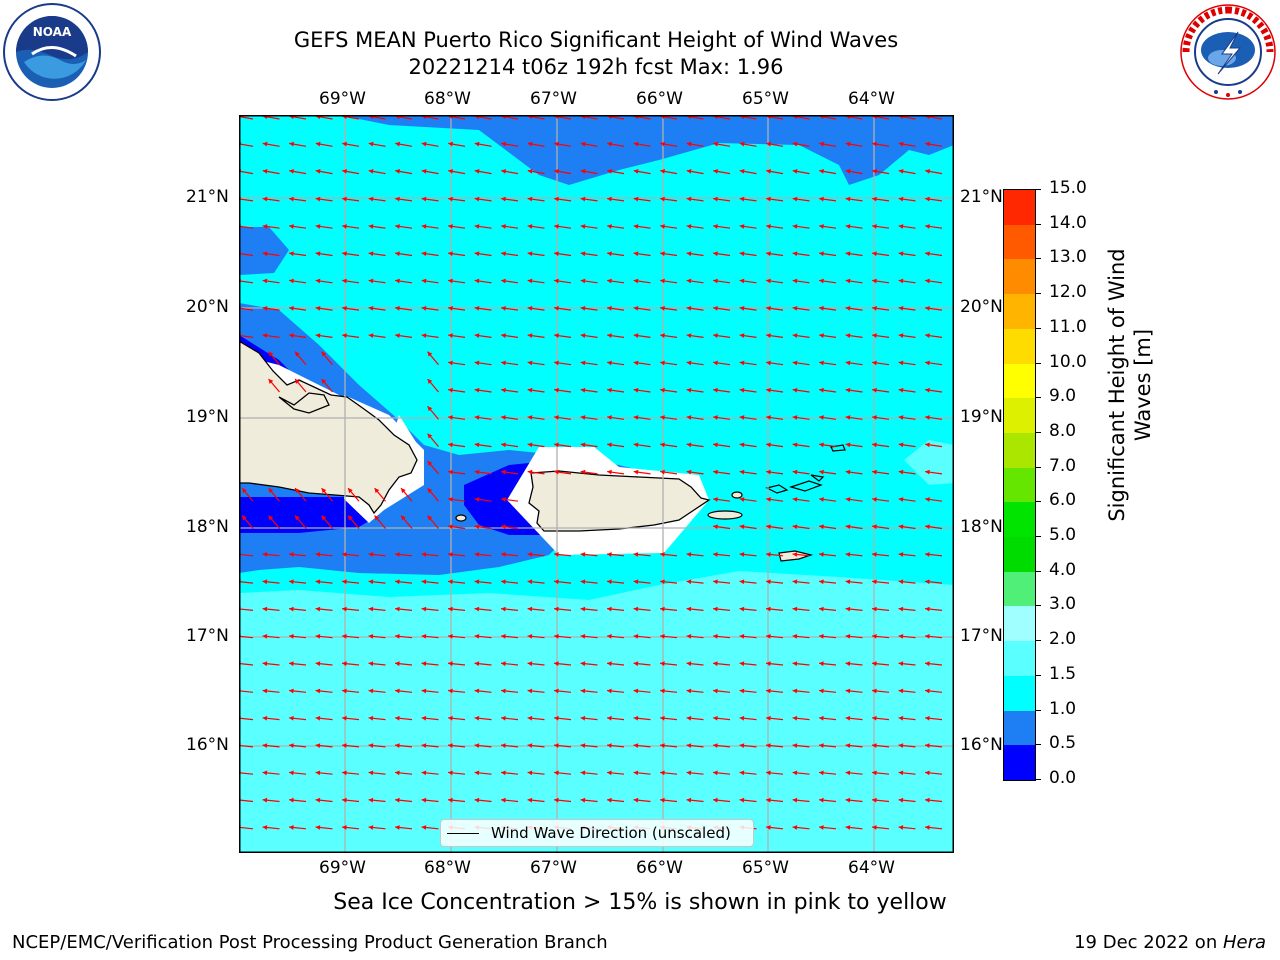 This screenshot has width=1280, height=960. Describe the element at coordinates (207, 307) in the screenshot. I see `lat-label: 20°N` at that location.